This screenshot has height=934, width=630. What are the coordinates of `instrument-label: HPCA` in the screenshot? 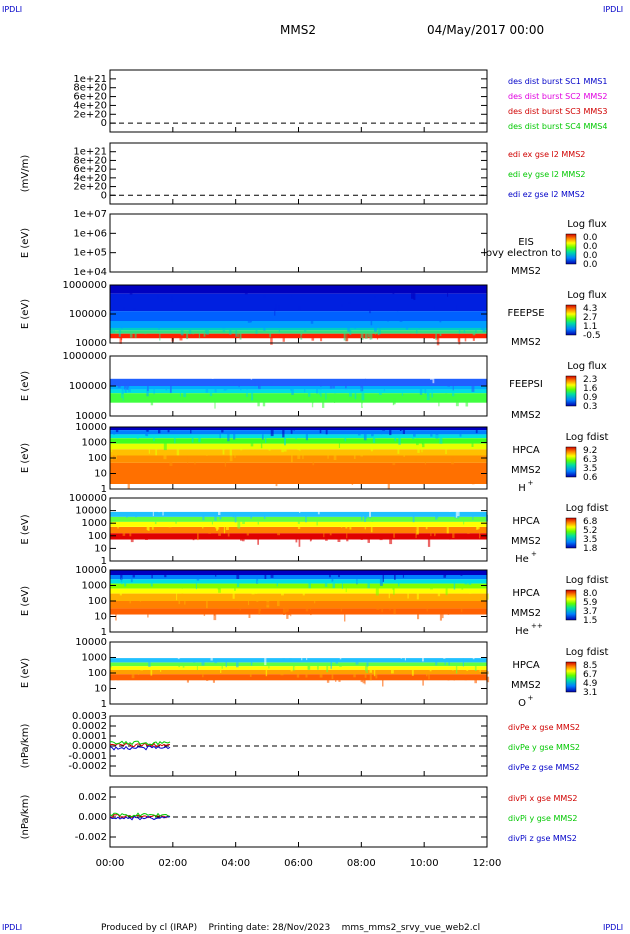 It's located at (526, 593).